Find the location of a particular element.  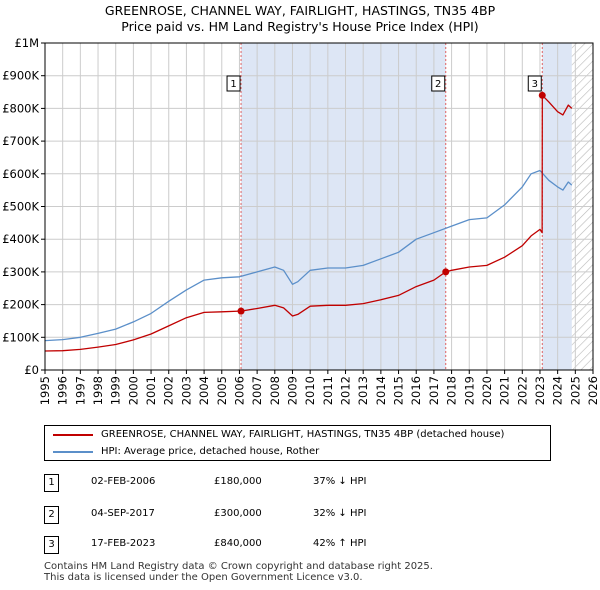

x-tick-label: 2019 is located at coordinates (469, 390).